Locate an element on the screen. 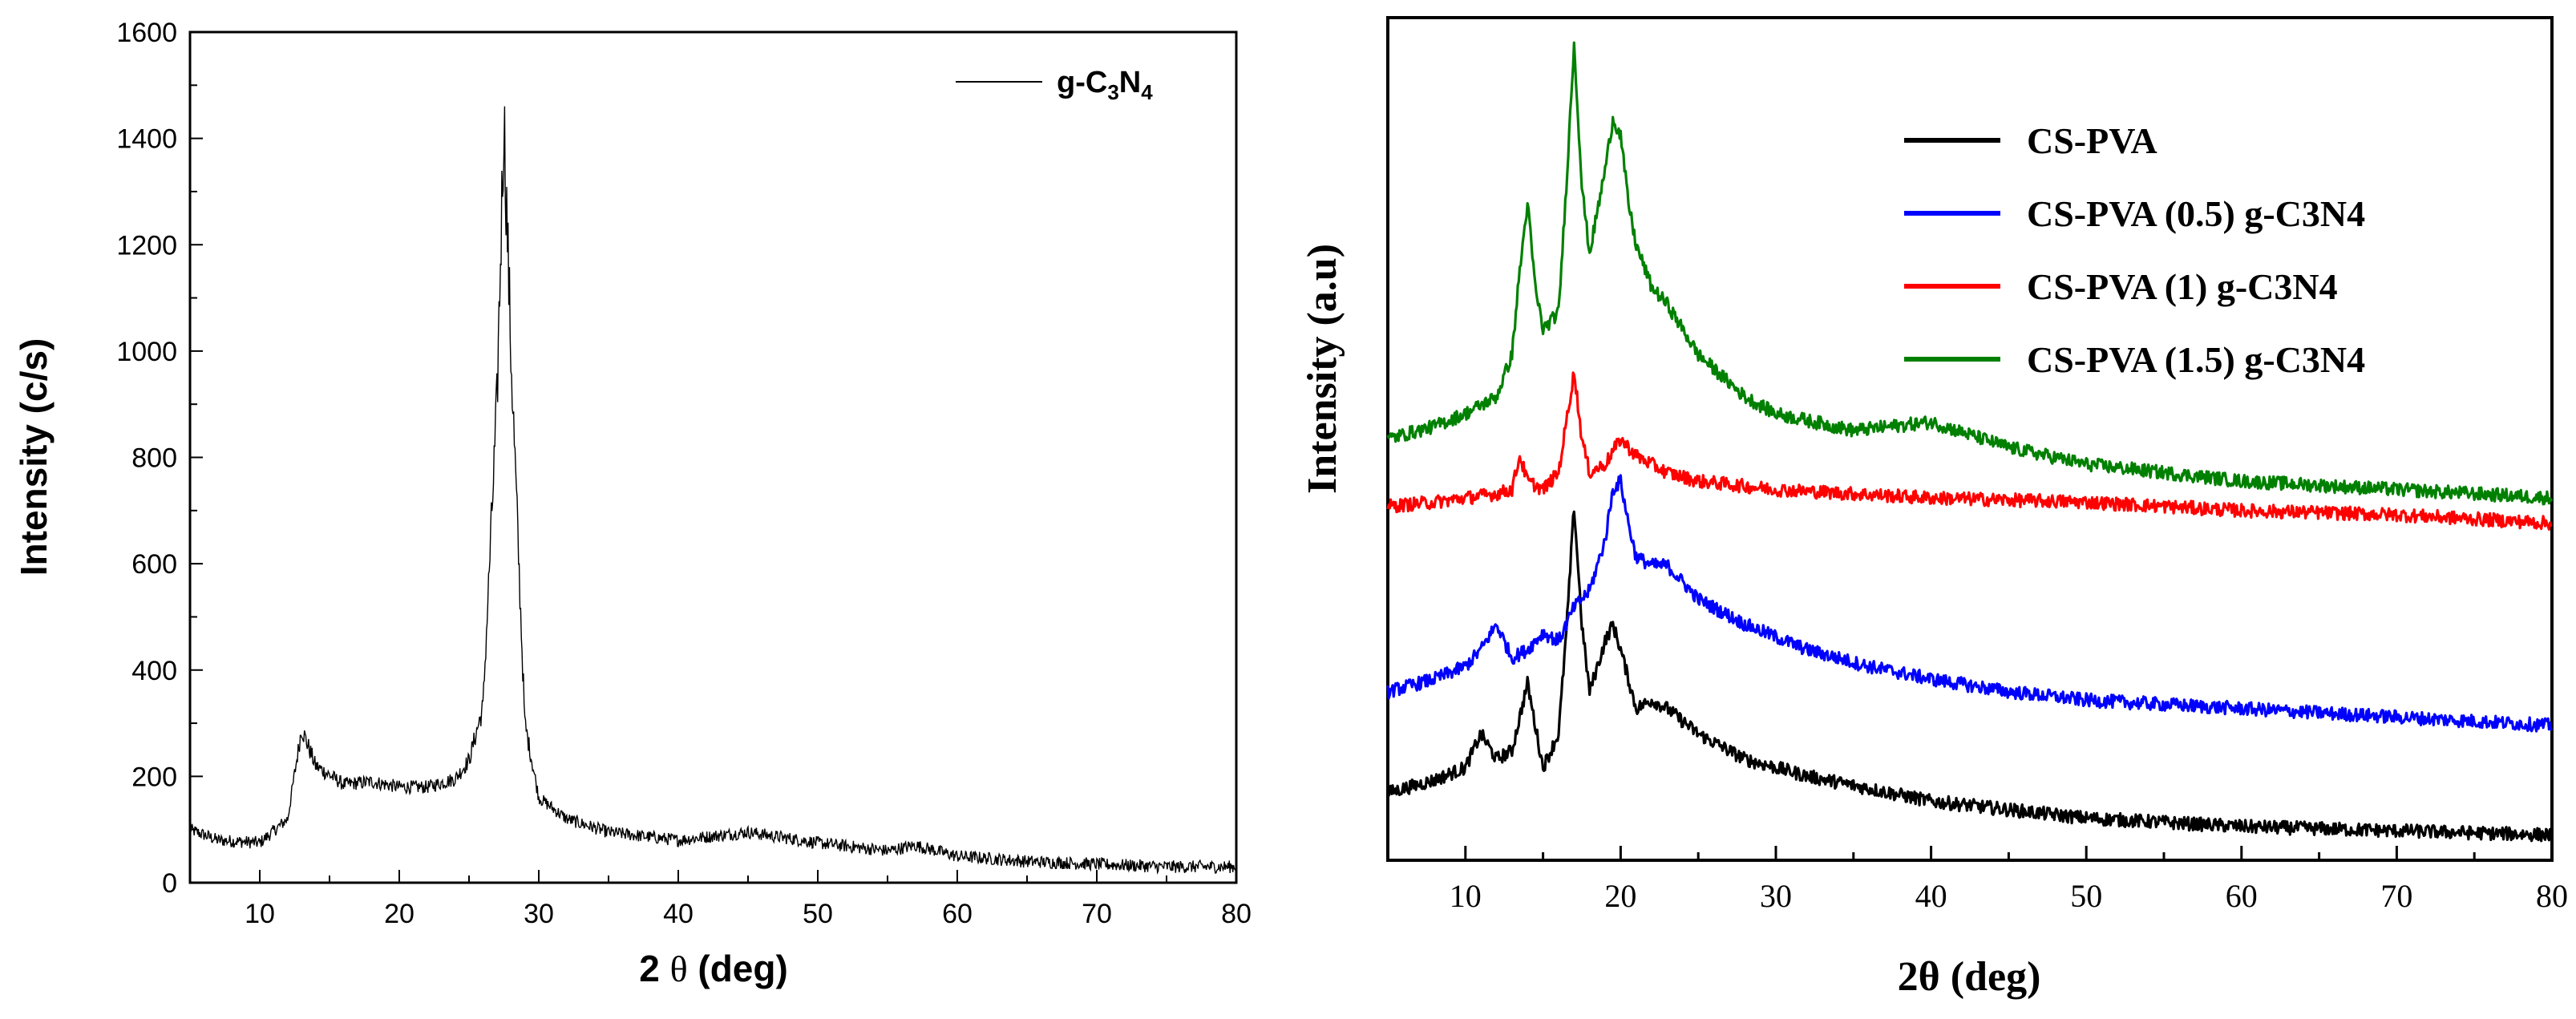 This screenshot has width=2576, height=1019. left-x-tick-label: 20 is located at coordinates (399, 914).